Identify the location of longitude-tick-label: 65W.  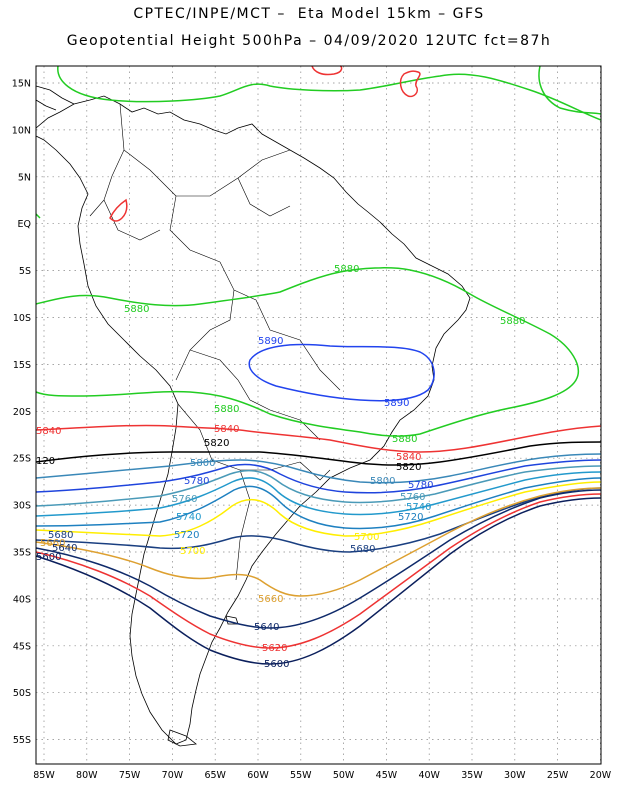
(215, 775).